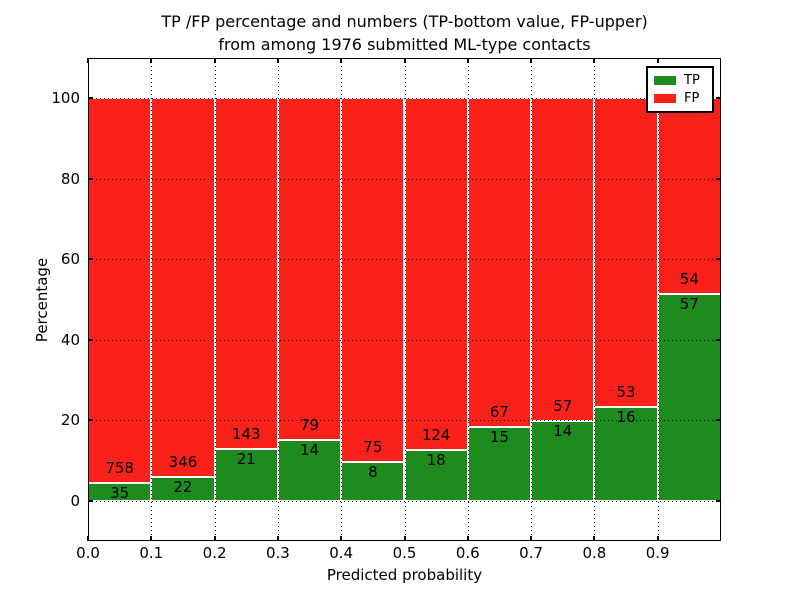  Describe the element at coordinates (246, 434) in the screenshot. I see `fp-count-label: 143` at that location.